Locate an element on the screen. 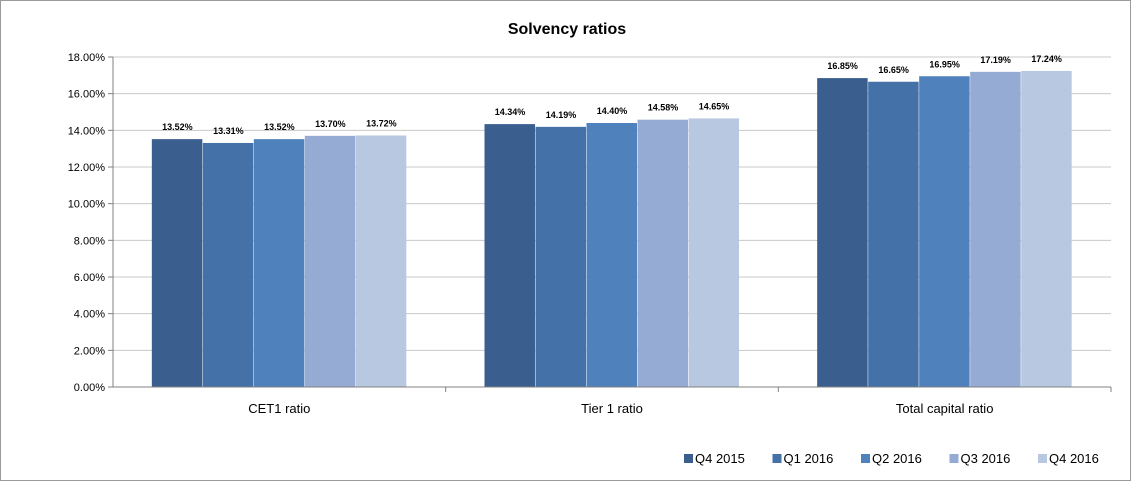 The image size is (1131, 482). data-label: 17.19% is located at coordinates (995, 60).